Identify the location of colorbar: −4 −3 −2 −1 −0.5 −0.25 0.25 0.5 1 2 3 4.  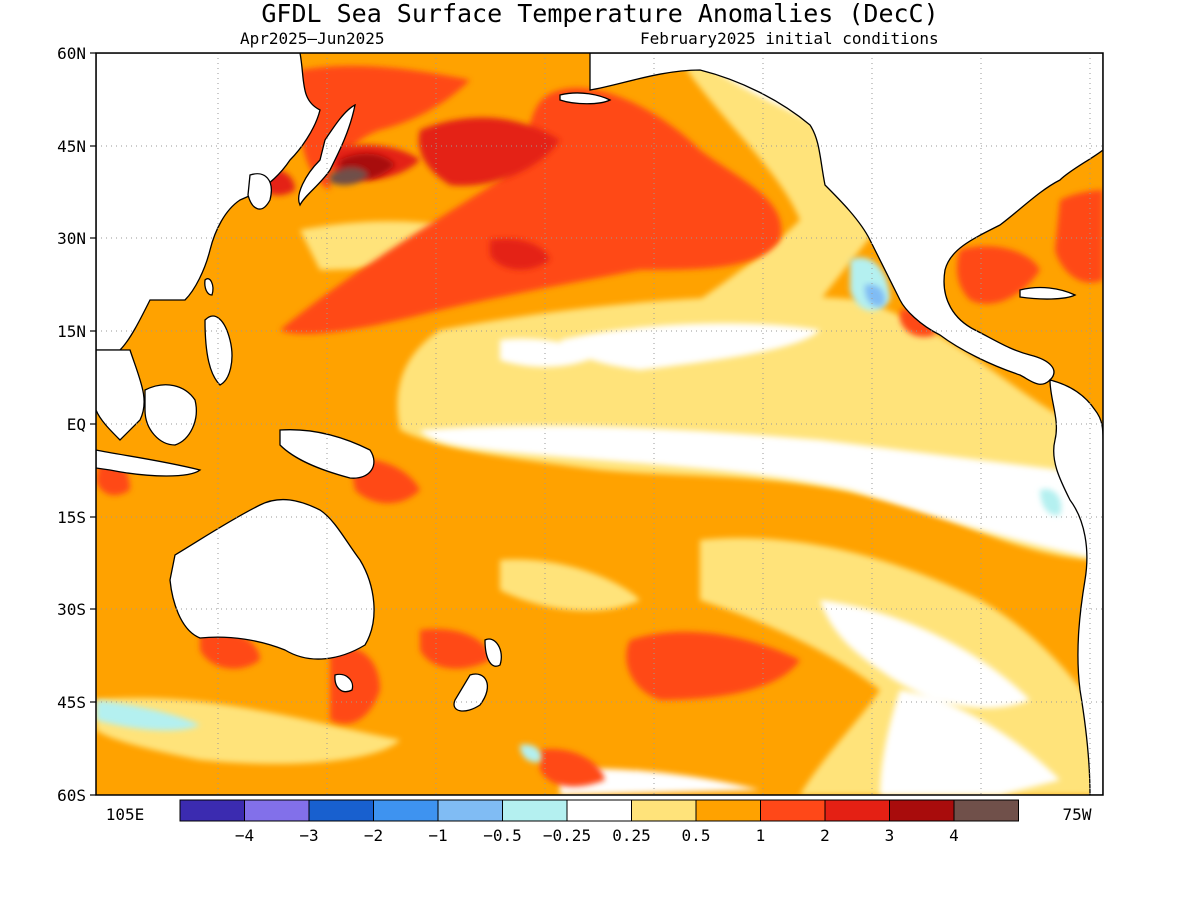
(599, 822).